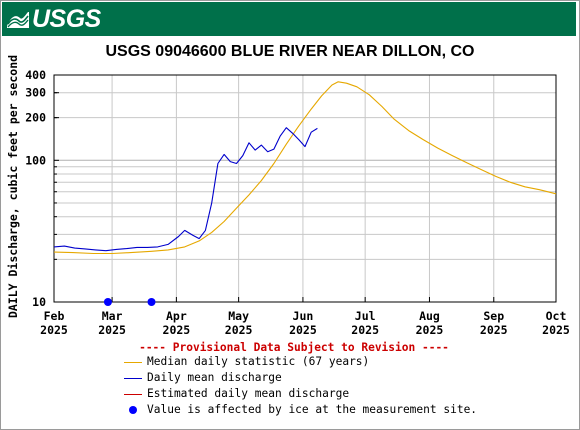  Describe the element at coordinates (258, 361) in the screenshot. I see `legend-label-median: Median daily statistic (67 years)` at that location.